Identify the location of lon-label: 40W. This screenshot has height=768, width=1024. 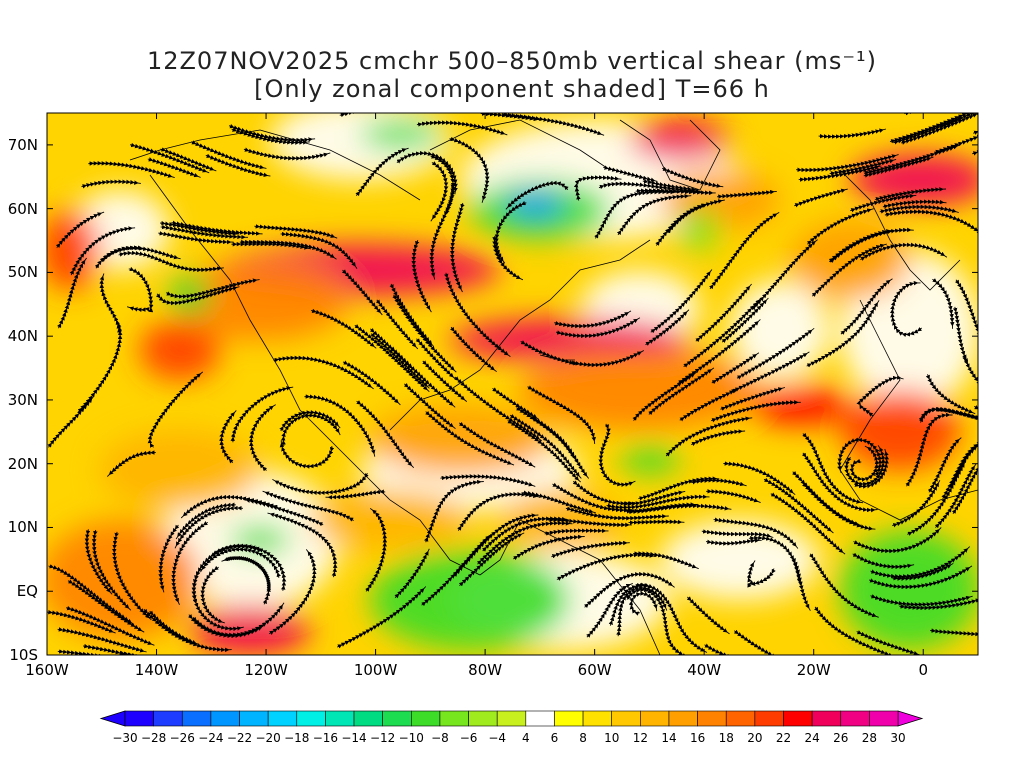
(704, 670).